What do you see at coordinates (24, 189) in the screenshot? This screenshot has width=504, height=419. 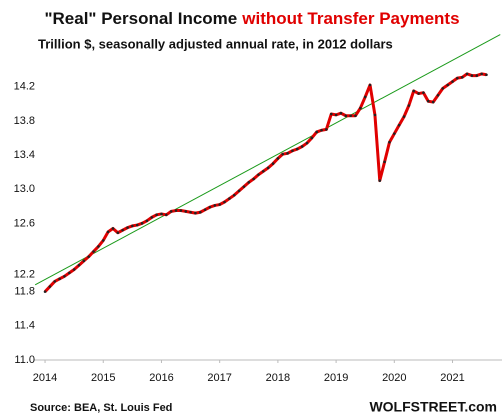 I see `y-tick-label: 13.0` at bounding box center [24, 189].